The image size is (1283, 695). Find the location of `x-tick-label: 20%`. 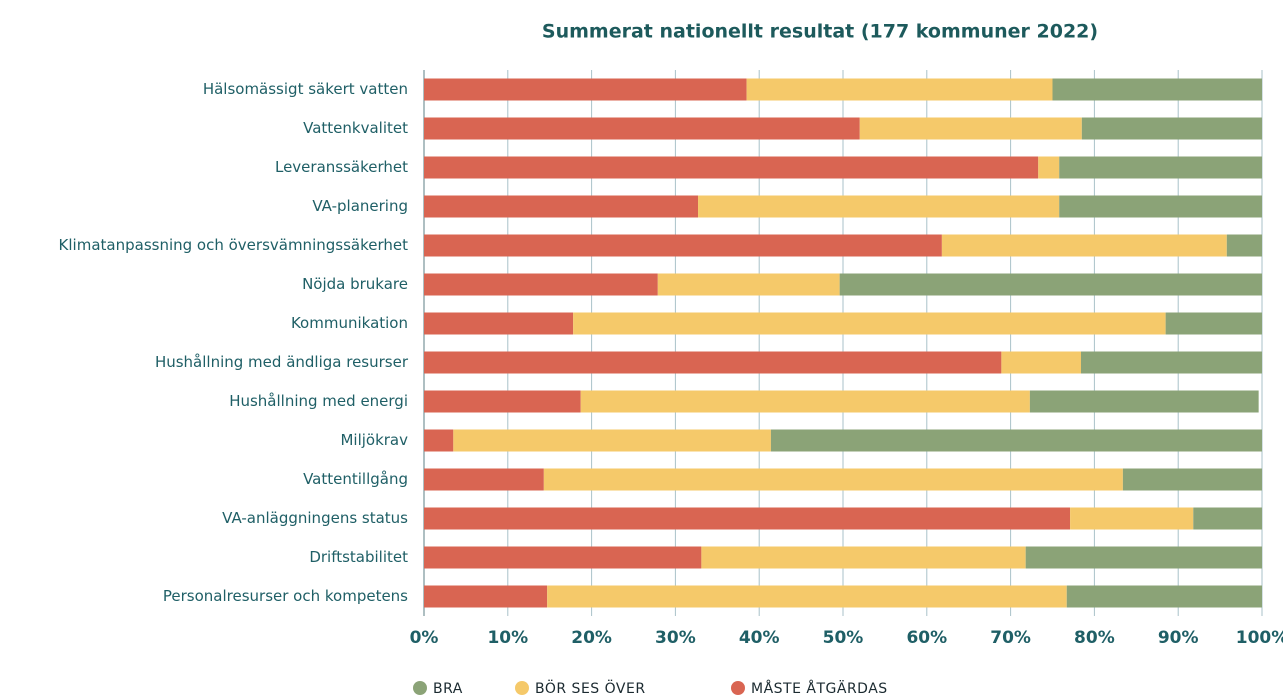

x-tick-label: 20% is located at coordinates (591, 638).